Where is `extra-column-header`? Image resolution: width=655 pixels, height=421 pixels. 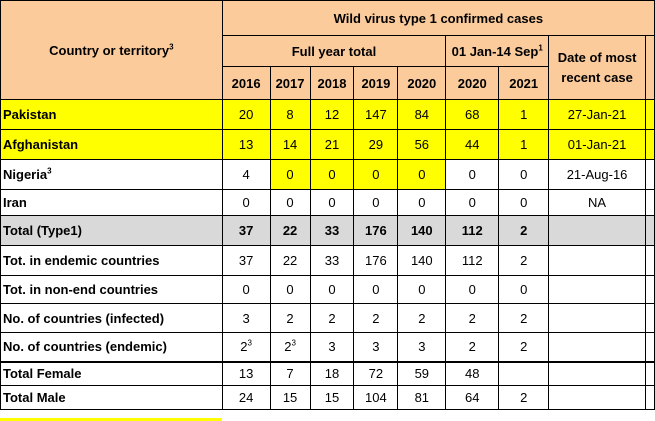 extra-column-header is located at coordinates (649, 67).